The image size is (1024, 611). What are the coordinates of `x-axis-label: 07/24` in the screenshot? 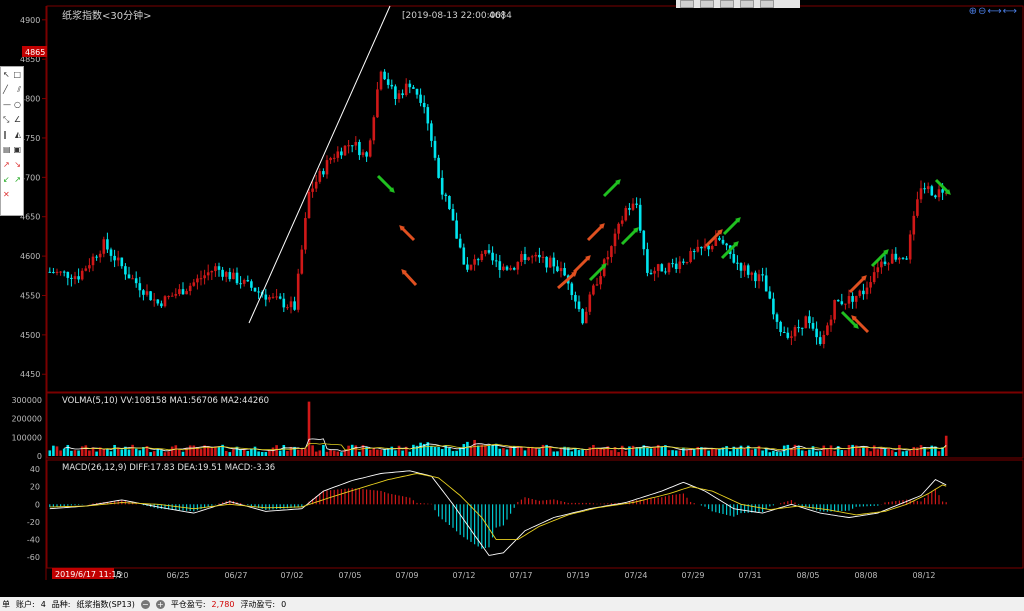 It's located at (635, 575).